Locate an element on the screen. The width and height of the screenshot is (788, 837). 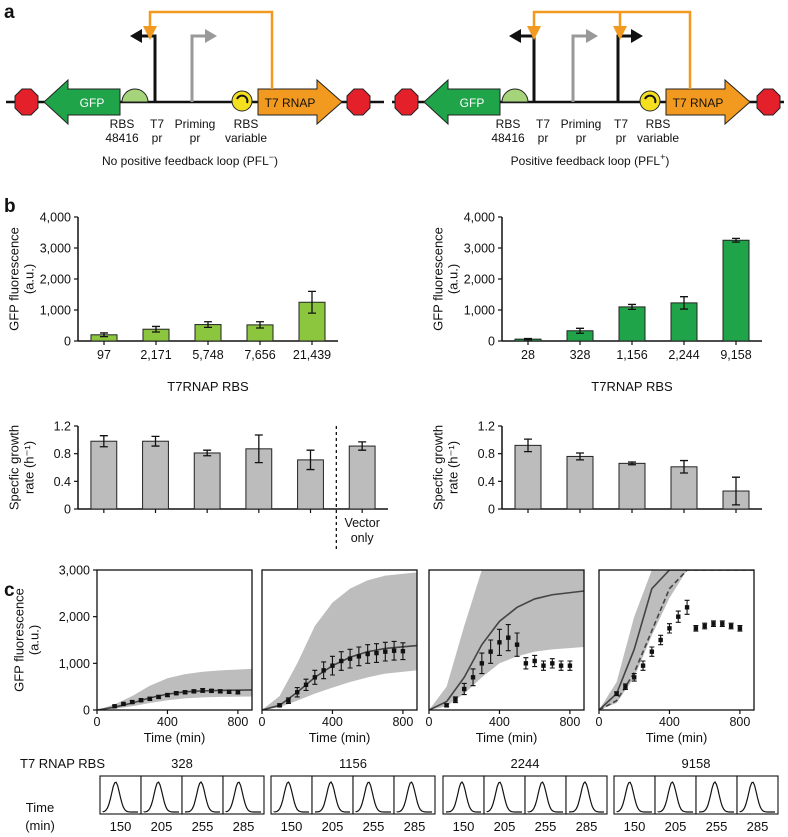
y-tick-label: 0.8 is located at coordinates (62, 454).